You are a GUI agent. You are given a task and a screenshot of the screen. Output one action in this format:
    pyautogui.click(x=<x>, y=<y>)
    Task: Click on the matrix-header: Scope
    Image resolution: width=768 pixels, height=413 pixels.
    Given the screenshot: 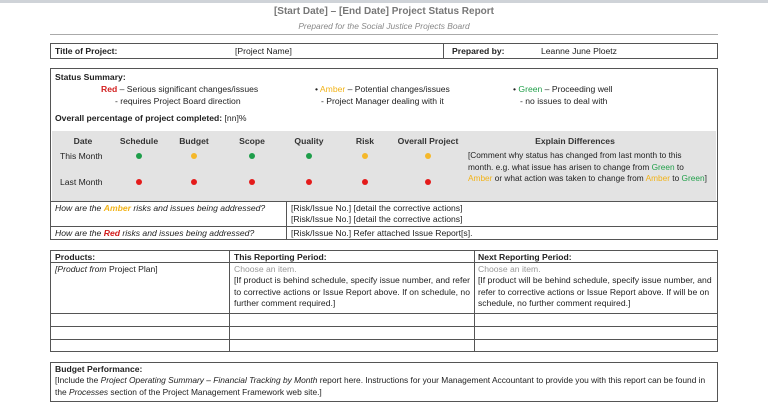 What is the action you would take?
    pyautogui.click(x=252, y=141)
    